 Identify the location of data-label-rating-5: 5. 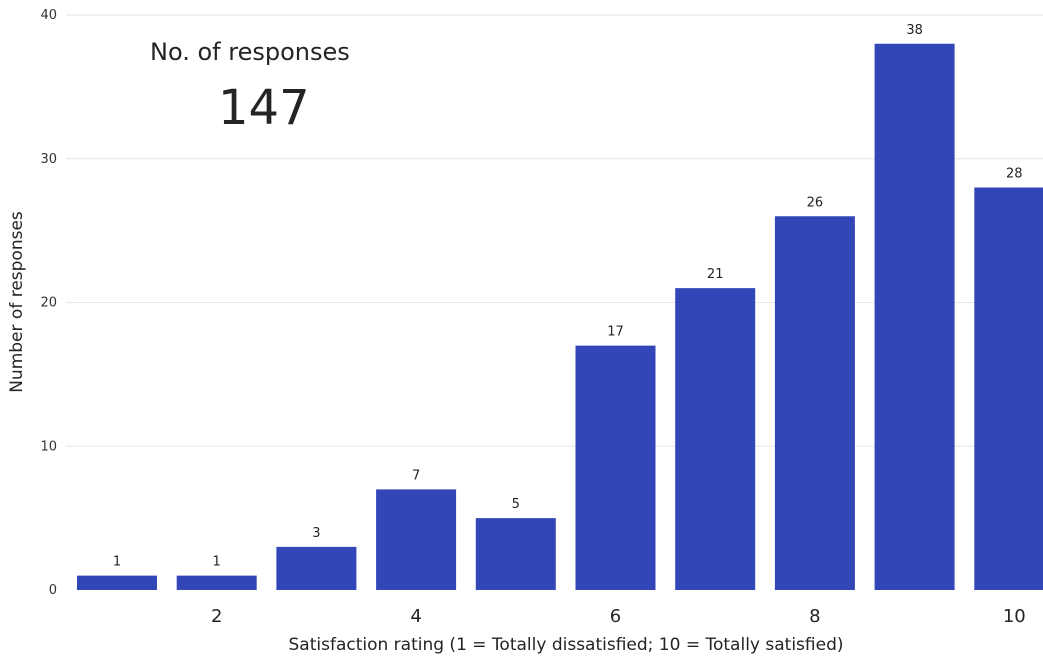
(516, 504).